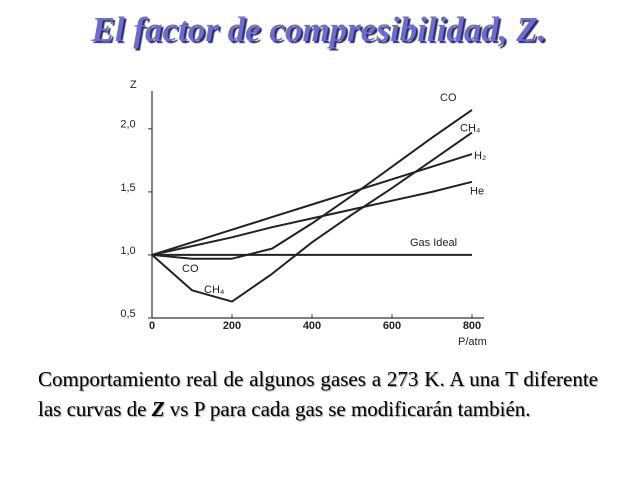 Image resolution: width=638 pixels, height=479 pixels. What do you see at coordinates (158, 409) in the screenshot?
I see `caption-variable: Z` at bounding box center [158, 409].